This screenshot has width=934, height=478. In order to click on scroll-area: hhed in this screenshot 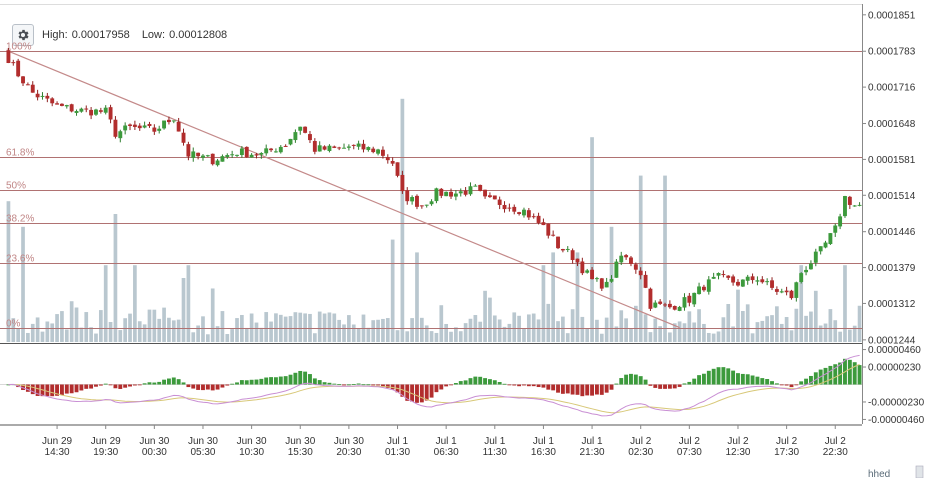, I will do `click(467, 471)`.